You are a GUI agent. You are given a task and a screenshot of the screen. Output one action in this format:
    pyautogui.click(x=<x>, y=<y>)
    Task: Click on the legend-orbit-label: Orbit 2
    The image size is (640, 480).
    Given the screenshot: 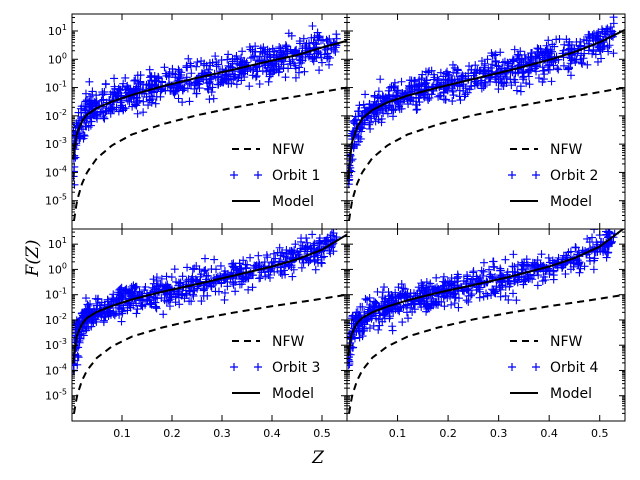 What is the action you would take?
    pyautogui.click(x=574, y=176)
    